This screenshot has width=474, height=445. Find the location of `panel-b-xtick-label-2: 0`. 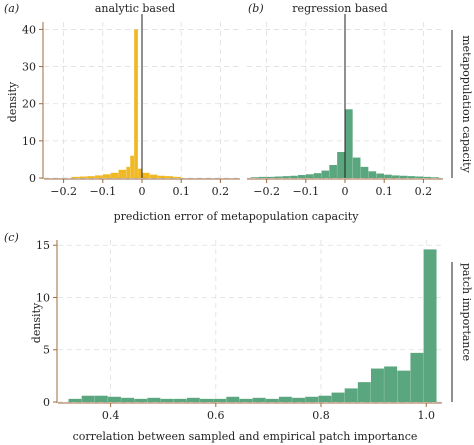

panel-b-xtick-label-2: 0 is located at coordinates (345, 191).